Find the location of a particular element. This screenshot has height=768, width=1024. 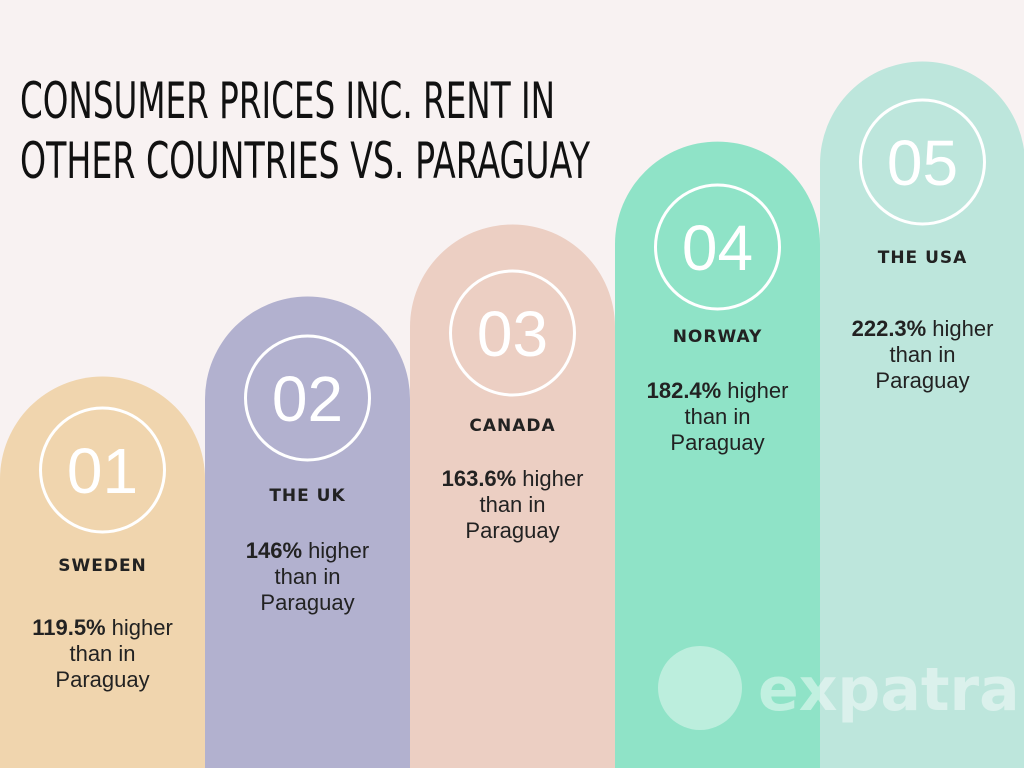

description-line: 163.6% higher is located at coordinates (513, 478).